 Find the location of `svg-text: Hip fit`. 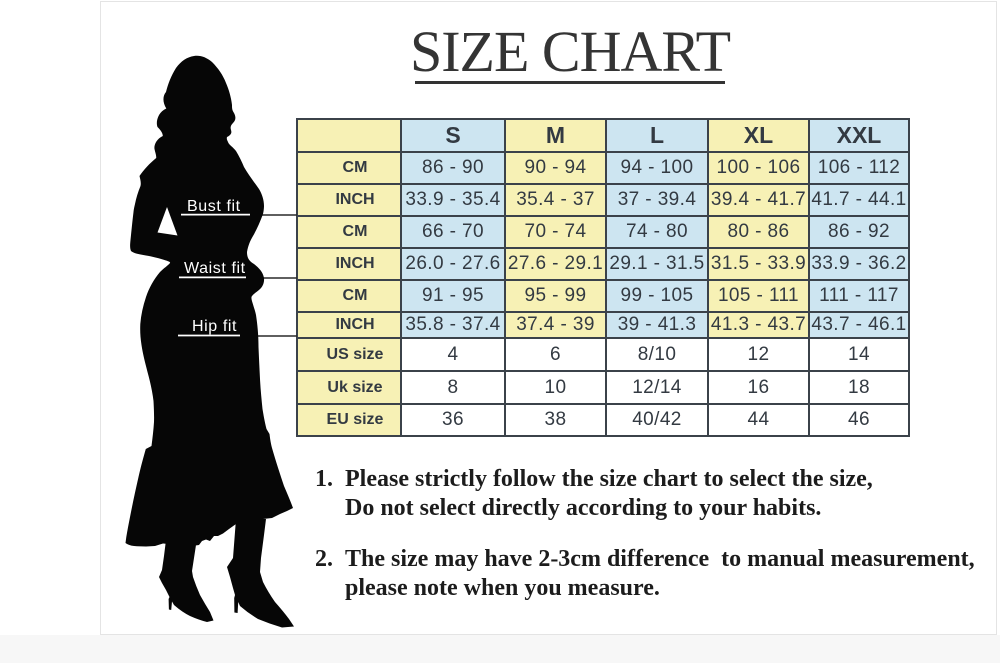

svg-text: Hip fit is located at coordinates (214, 326).